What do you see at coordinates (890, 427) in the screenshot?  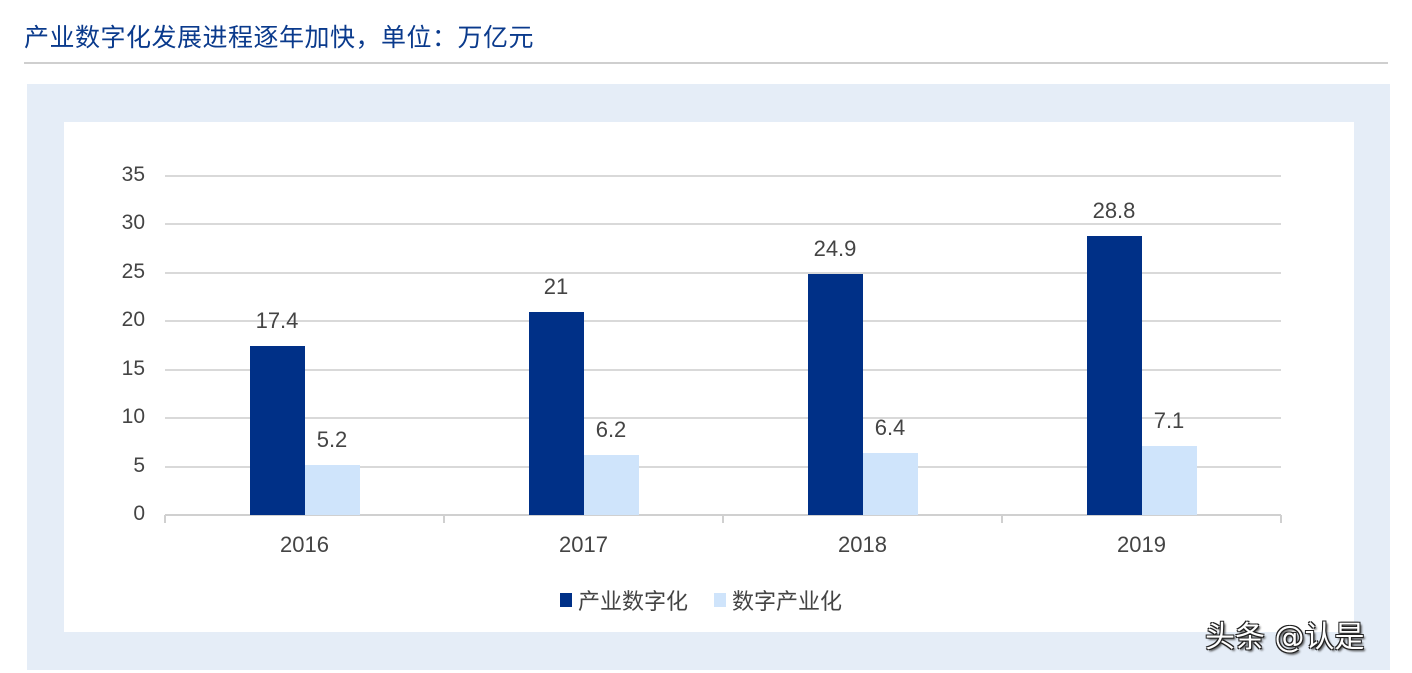 I see `data-label: 6.4` at bounding box center [890, 427].